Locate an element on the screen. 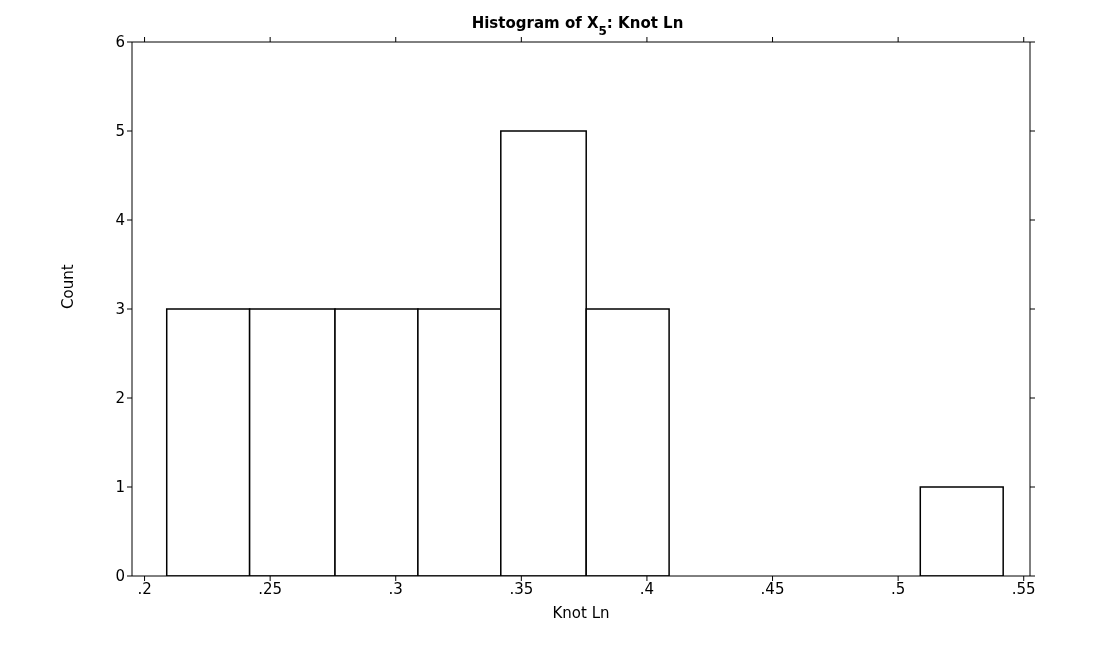 This screenshot has height=646, width=1113. x-tick-label: .45 is located at coordinates (772, 588).